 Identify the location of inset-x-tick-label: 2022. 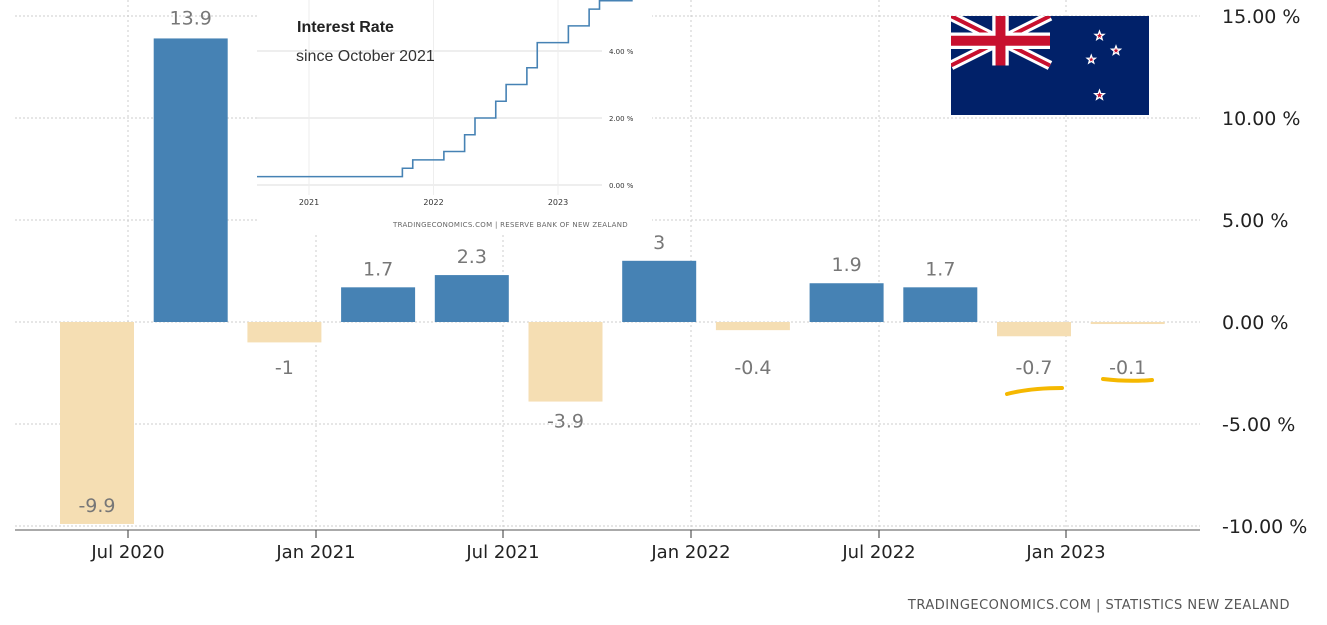
(433, 202).